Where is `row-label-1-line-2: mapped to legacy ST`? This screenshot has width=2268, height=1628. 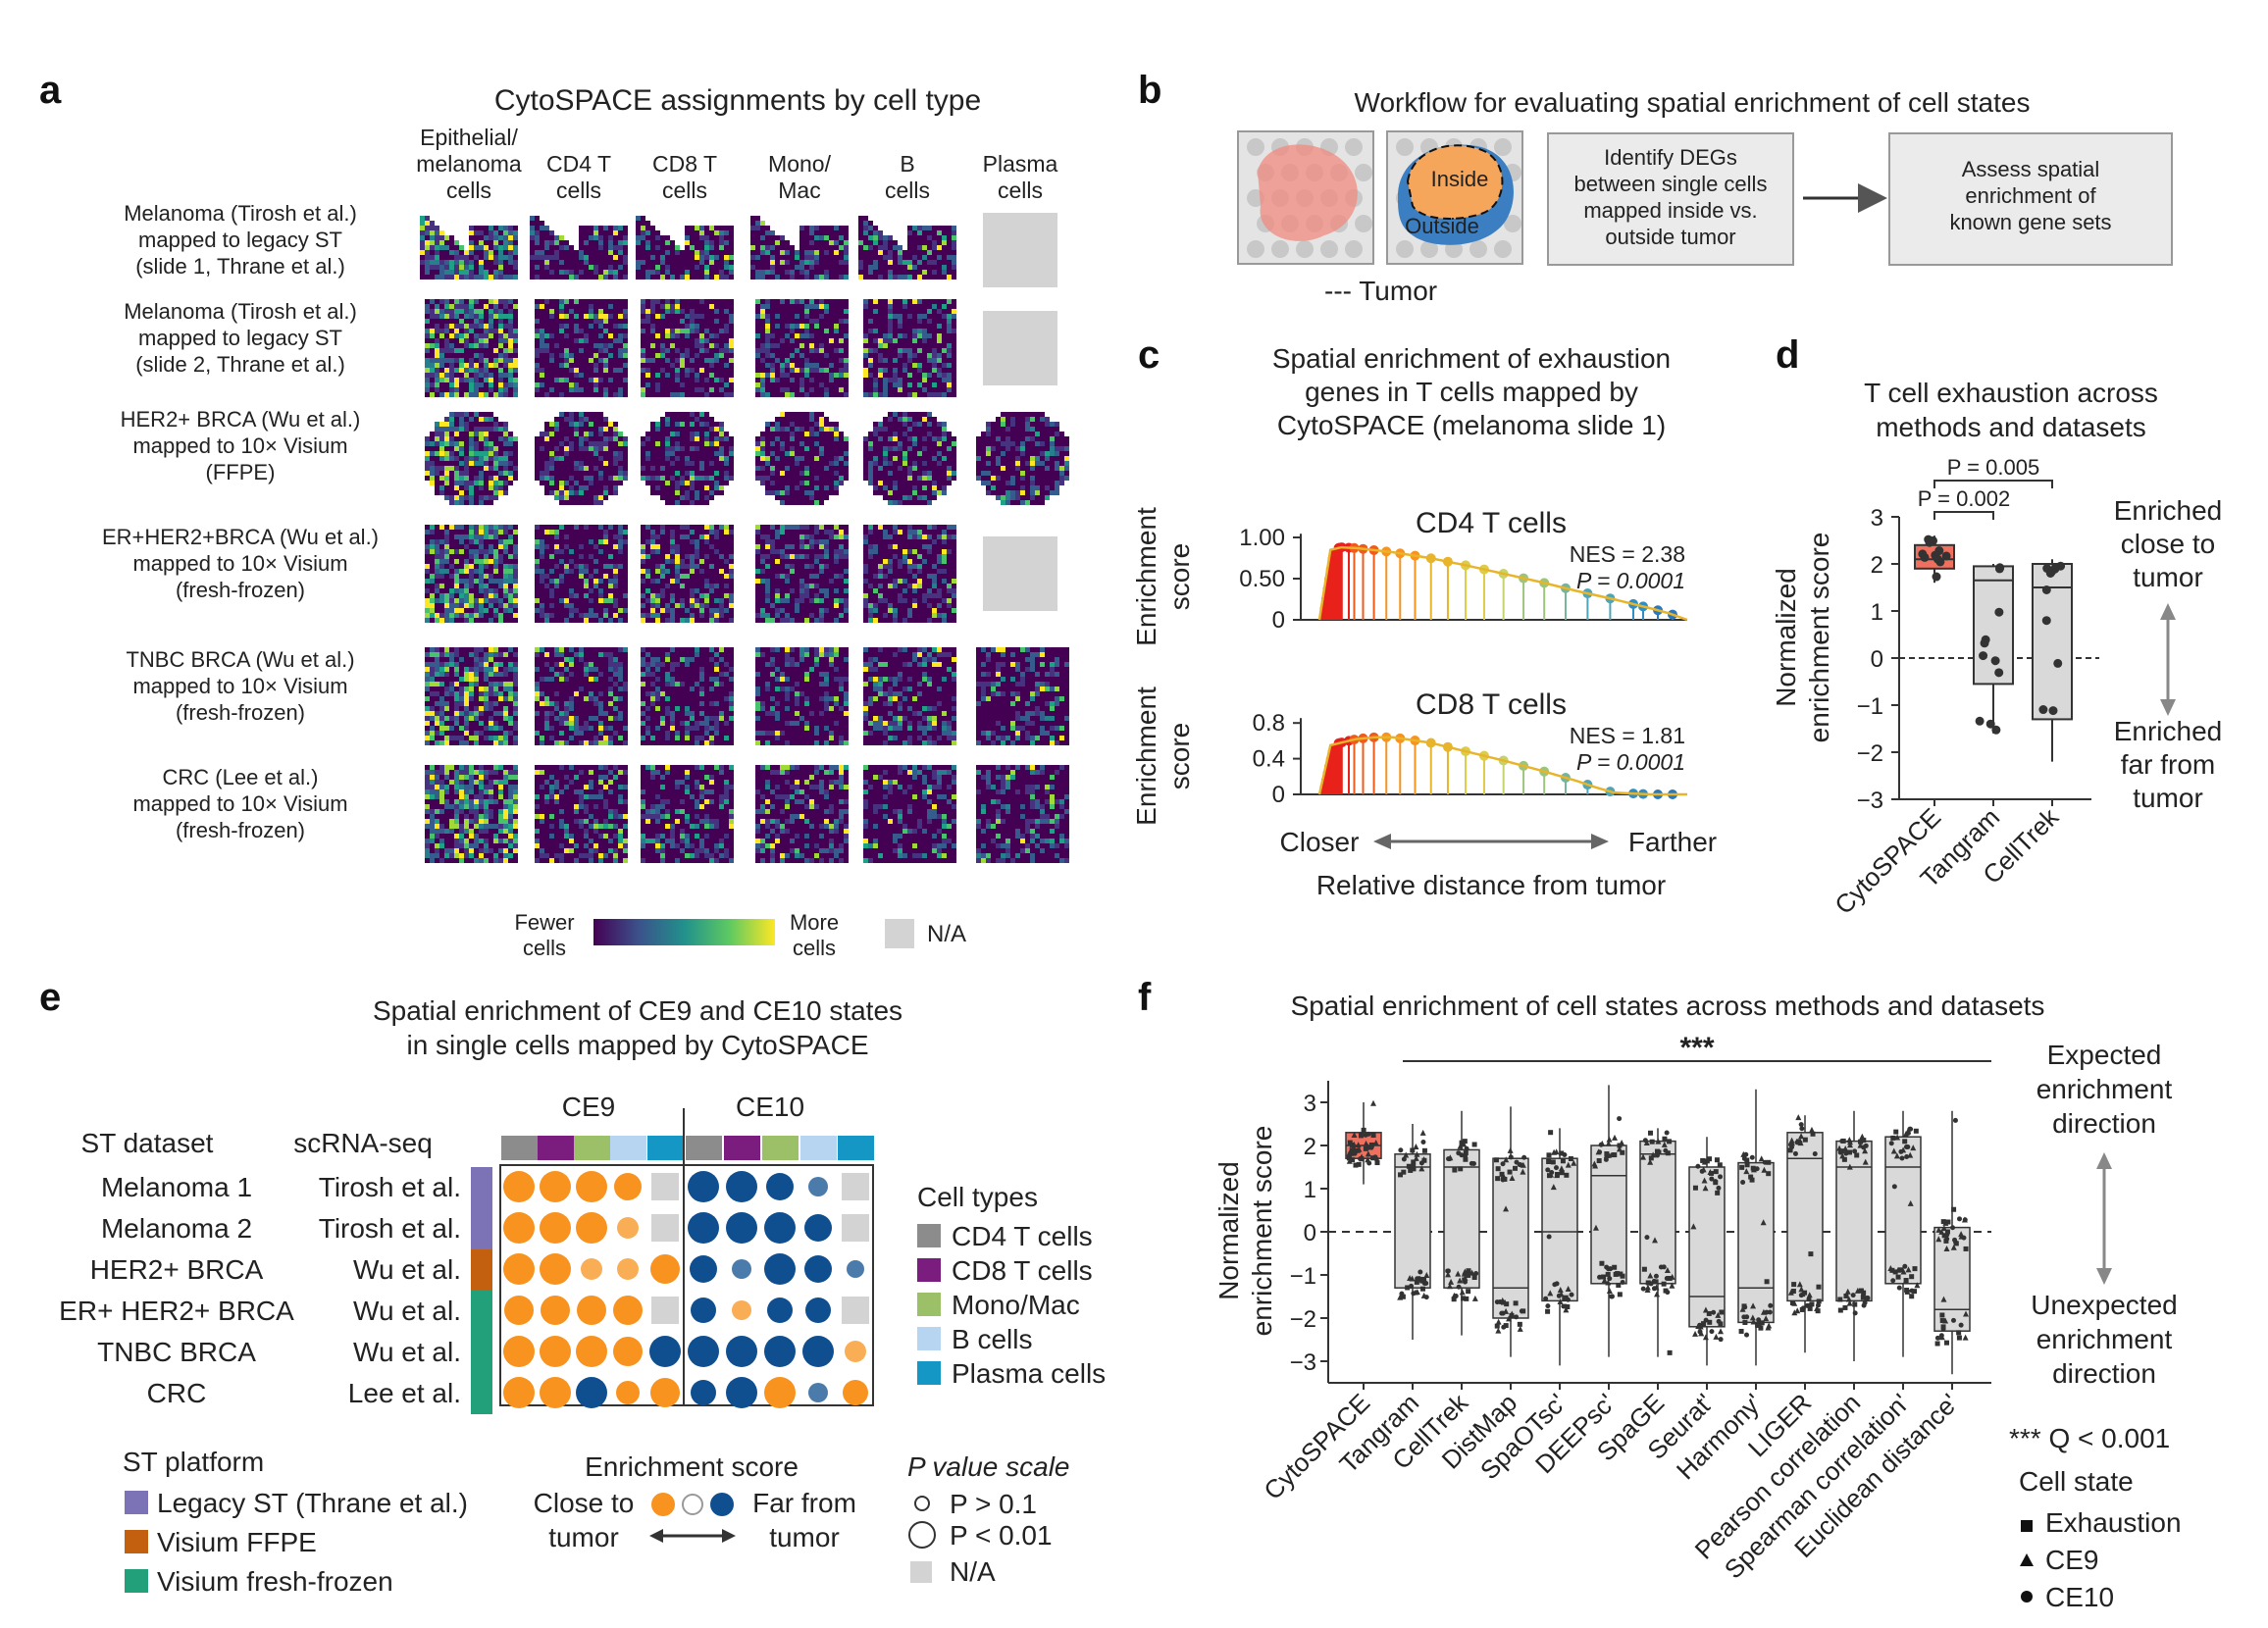 row-label-1-line-2: mapped to legacy ST is located at coordinates (240, 240).